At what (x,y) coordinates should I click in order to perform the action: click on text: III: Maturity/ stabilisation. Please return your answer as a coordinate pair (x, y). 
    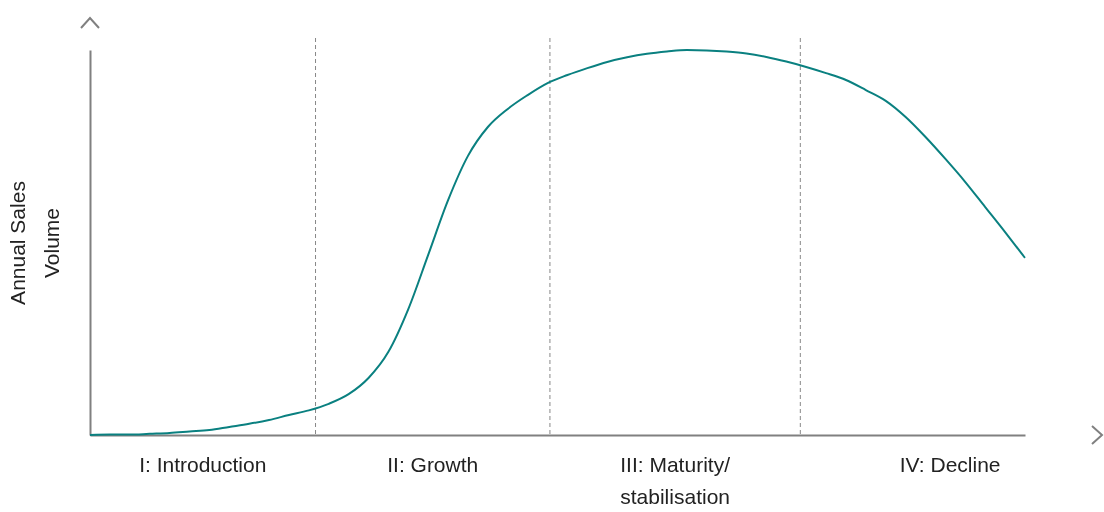
    Looking at the image, I should click on (675, 480).